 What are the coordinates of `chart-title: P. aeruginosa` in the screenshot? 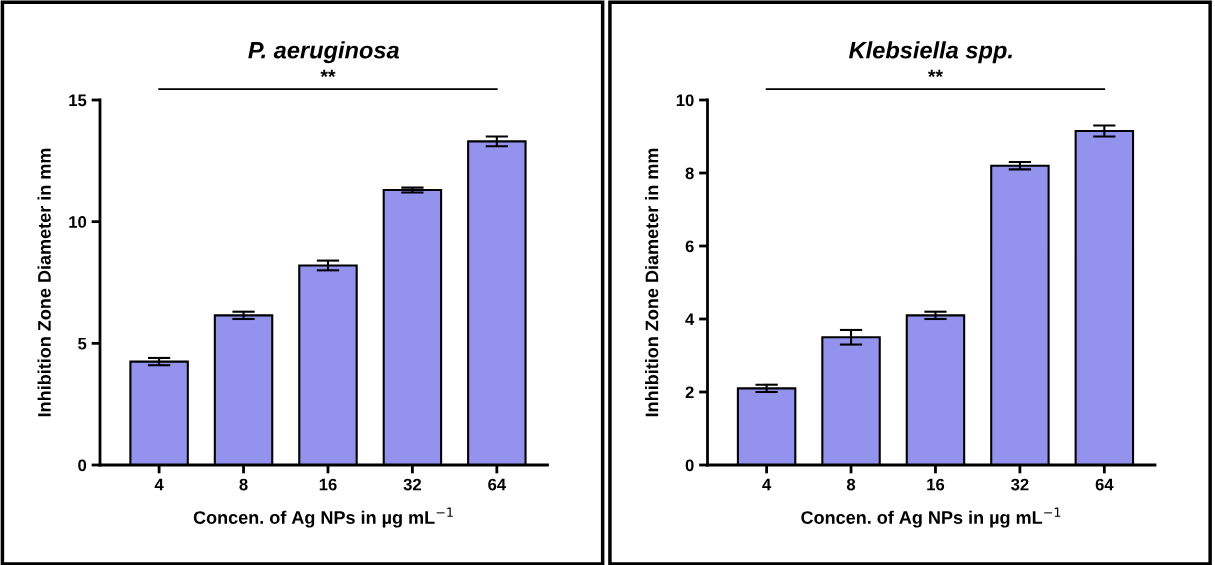 It's located at (323, 52).